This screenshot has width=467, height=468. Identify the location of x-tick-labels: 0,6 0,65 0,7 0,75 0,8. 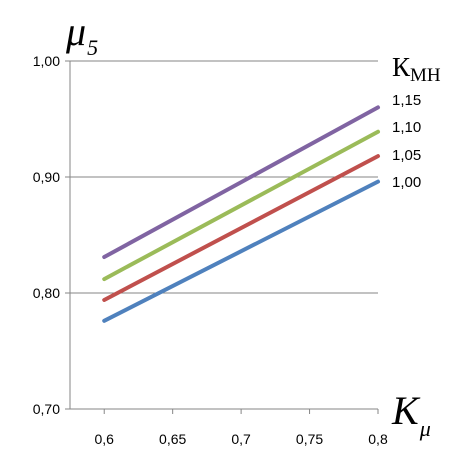
(241, 428).